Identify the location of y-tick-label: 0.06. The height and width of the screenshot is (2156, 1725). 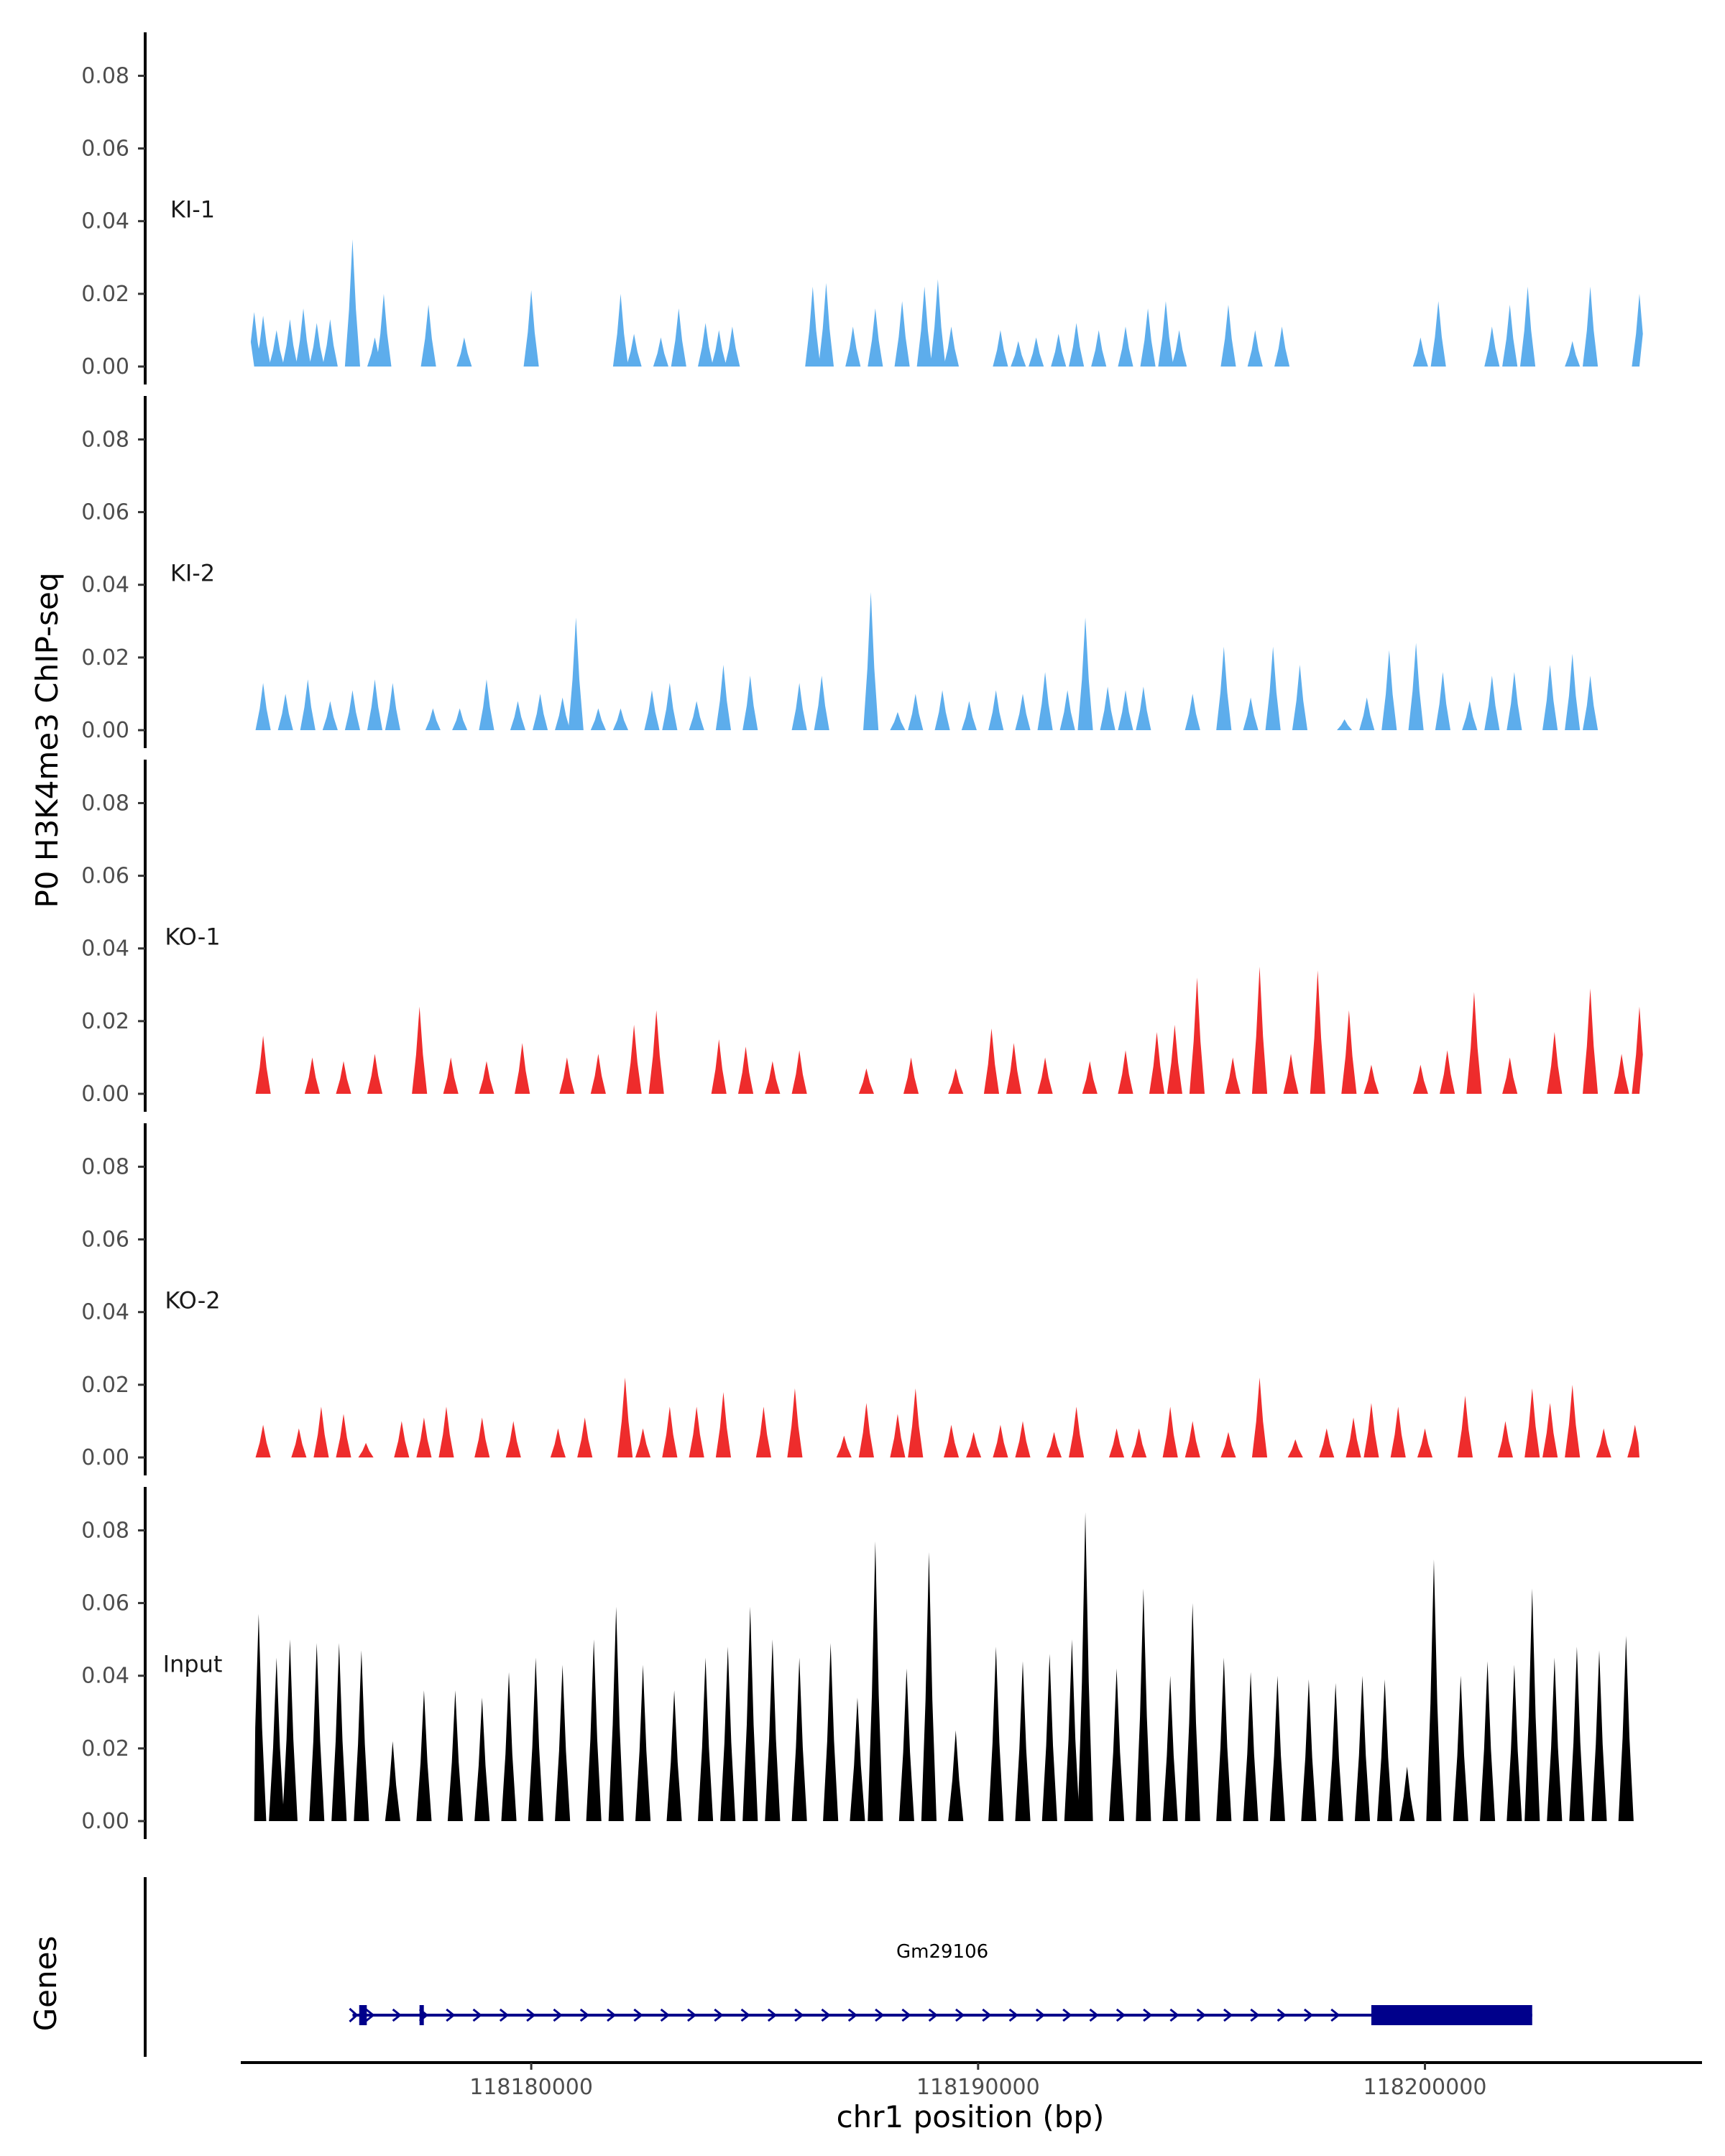
(105, 877).